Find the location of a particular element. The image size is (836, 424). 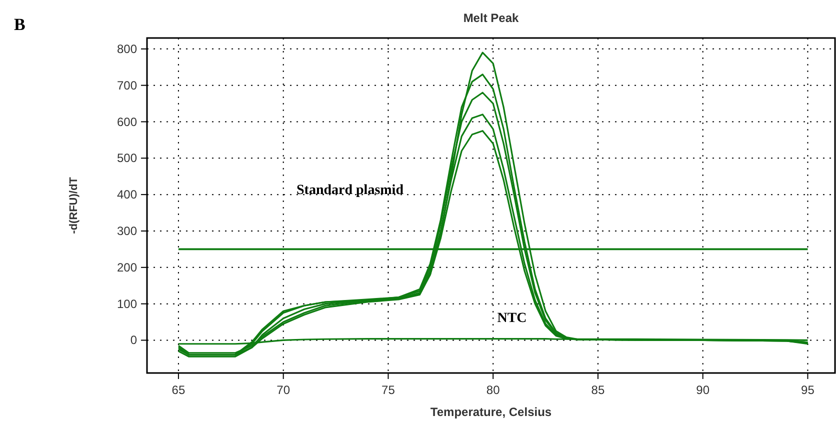

x-tick-label: 85 is located at coordinates (598, 390).